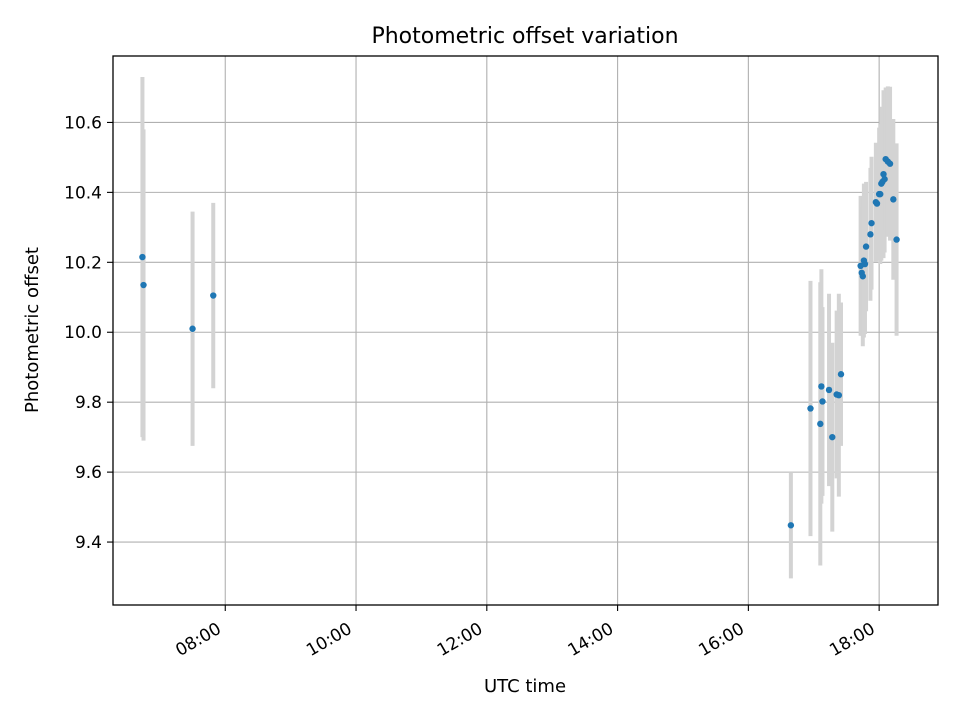 The image size is (960, 720). What do you see at coordinates (525, 686) in the screenshot?
I see `x-axis-label: UTC time` at bounding box center [525, 686].